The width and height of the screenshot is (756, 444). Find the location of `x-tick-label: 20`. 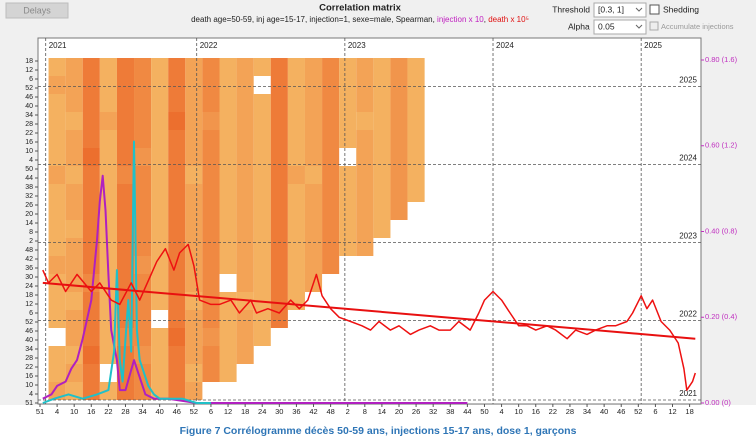

x-tick-label: 20 is located at coordinates (399, 411).